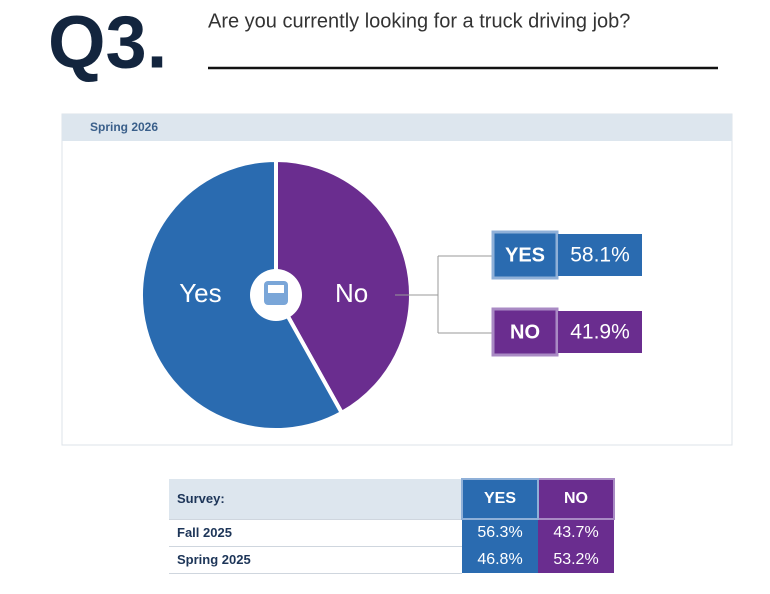 This screenshot has height=594, width=770. What do you see at coordinates (397, 127) in the screenshot?
I see `panel-header` at bounding box center [397, 127].